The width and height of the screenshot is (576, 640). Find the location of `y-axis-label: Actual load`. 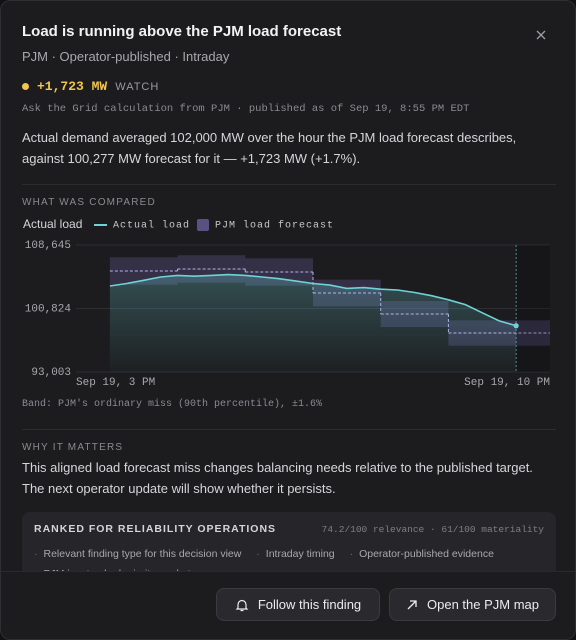

y-axis-label: Actual load is located at coordinates (52, 224).